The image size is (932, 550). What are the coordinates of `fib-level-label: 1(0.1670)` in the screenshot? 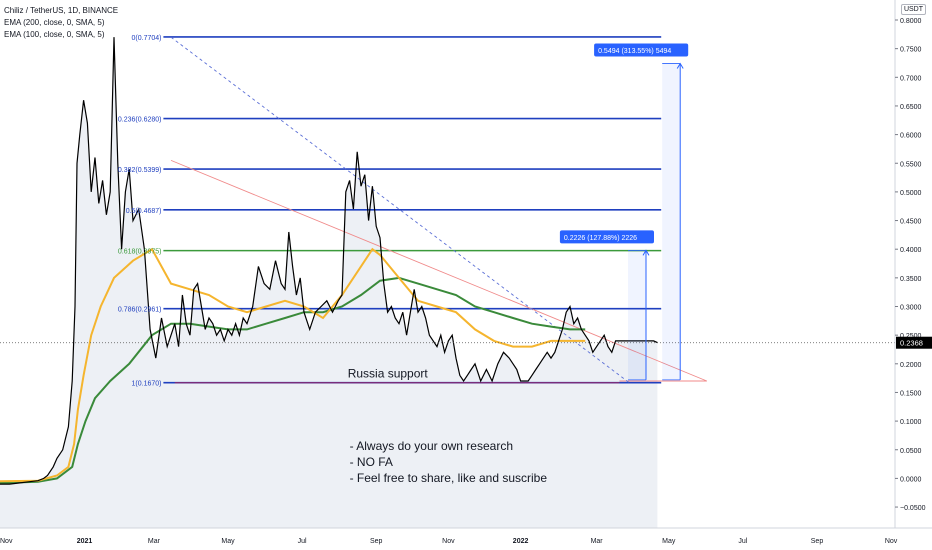 It's located at (147, 384).